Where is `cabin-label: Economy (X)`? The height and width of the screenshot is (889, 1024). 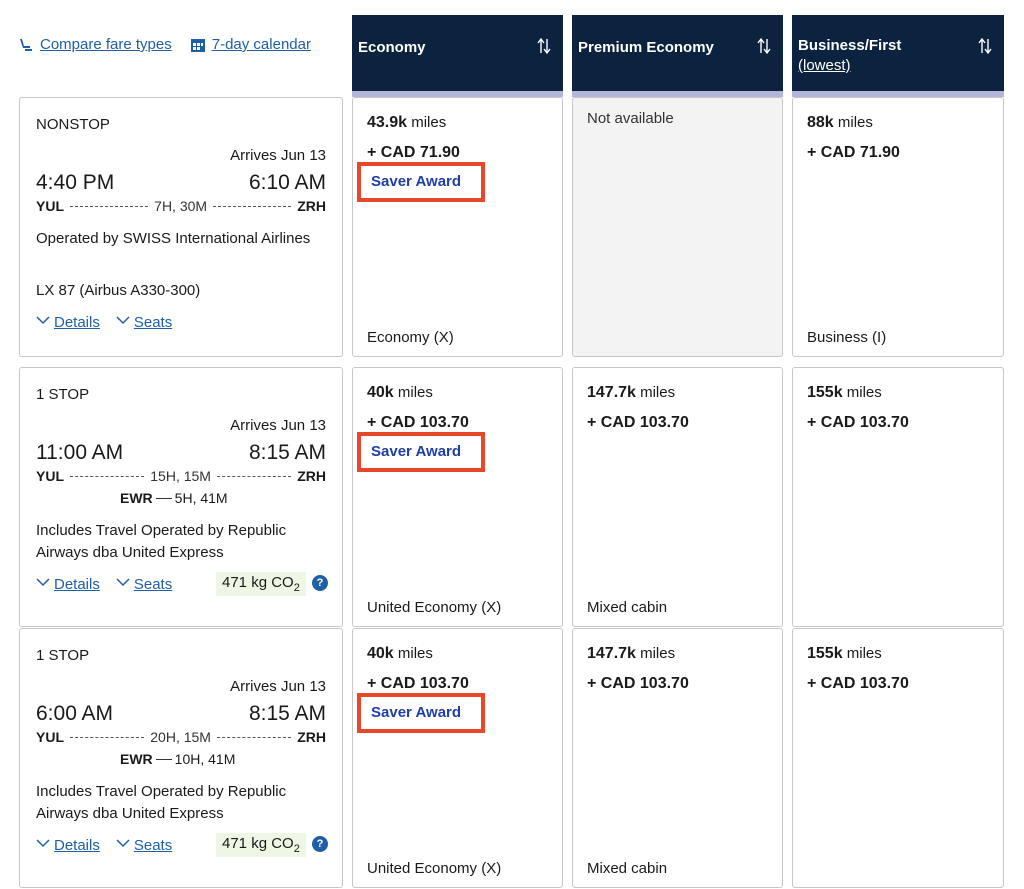 cabin-label: Economy (X) is located at coordinates (410, 337).